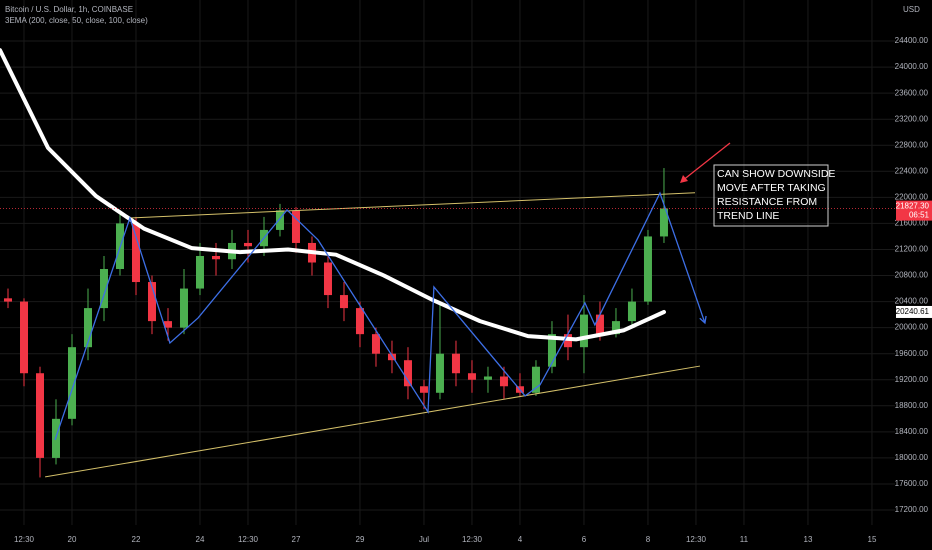 This screenshot has height=550, width=932. Describe the element at coordinates (912, 405) in the screenshot. I see `y-tick-label: 18800.00` at that location.